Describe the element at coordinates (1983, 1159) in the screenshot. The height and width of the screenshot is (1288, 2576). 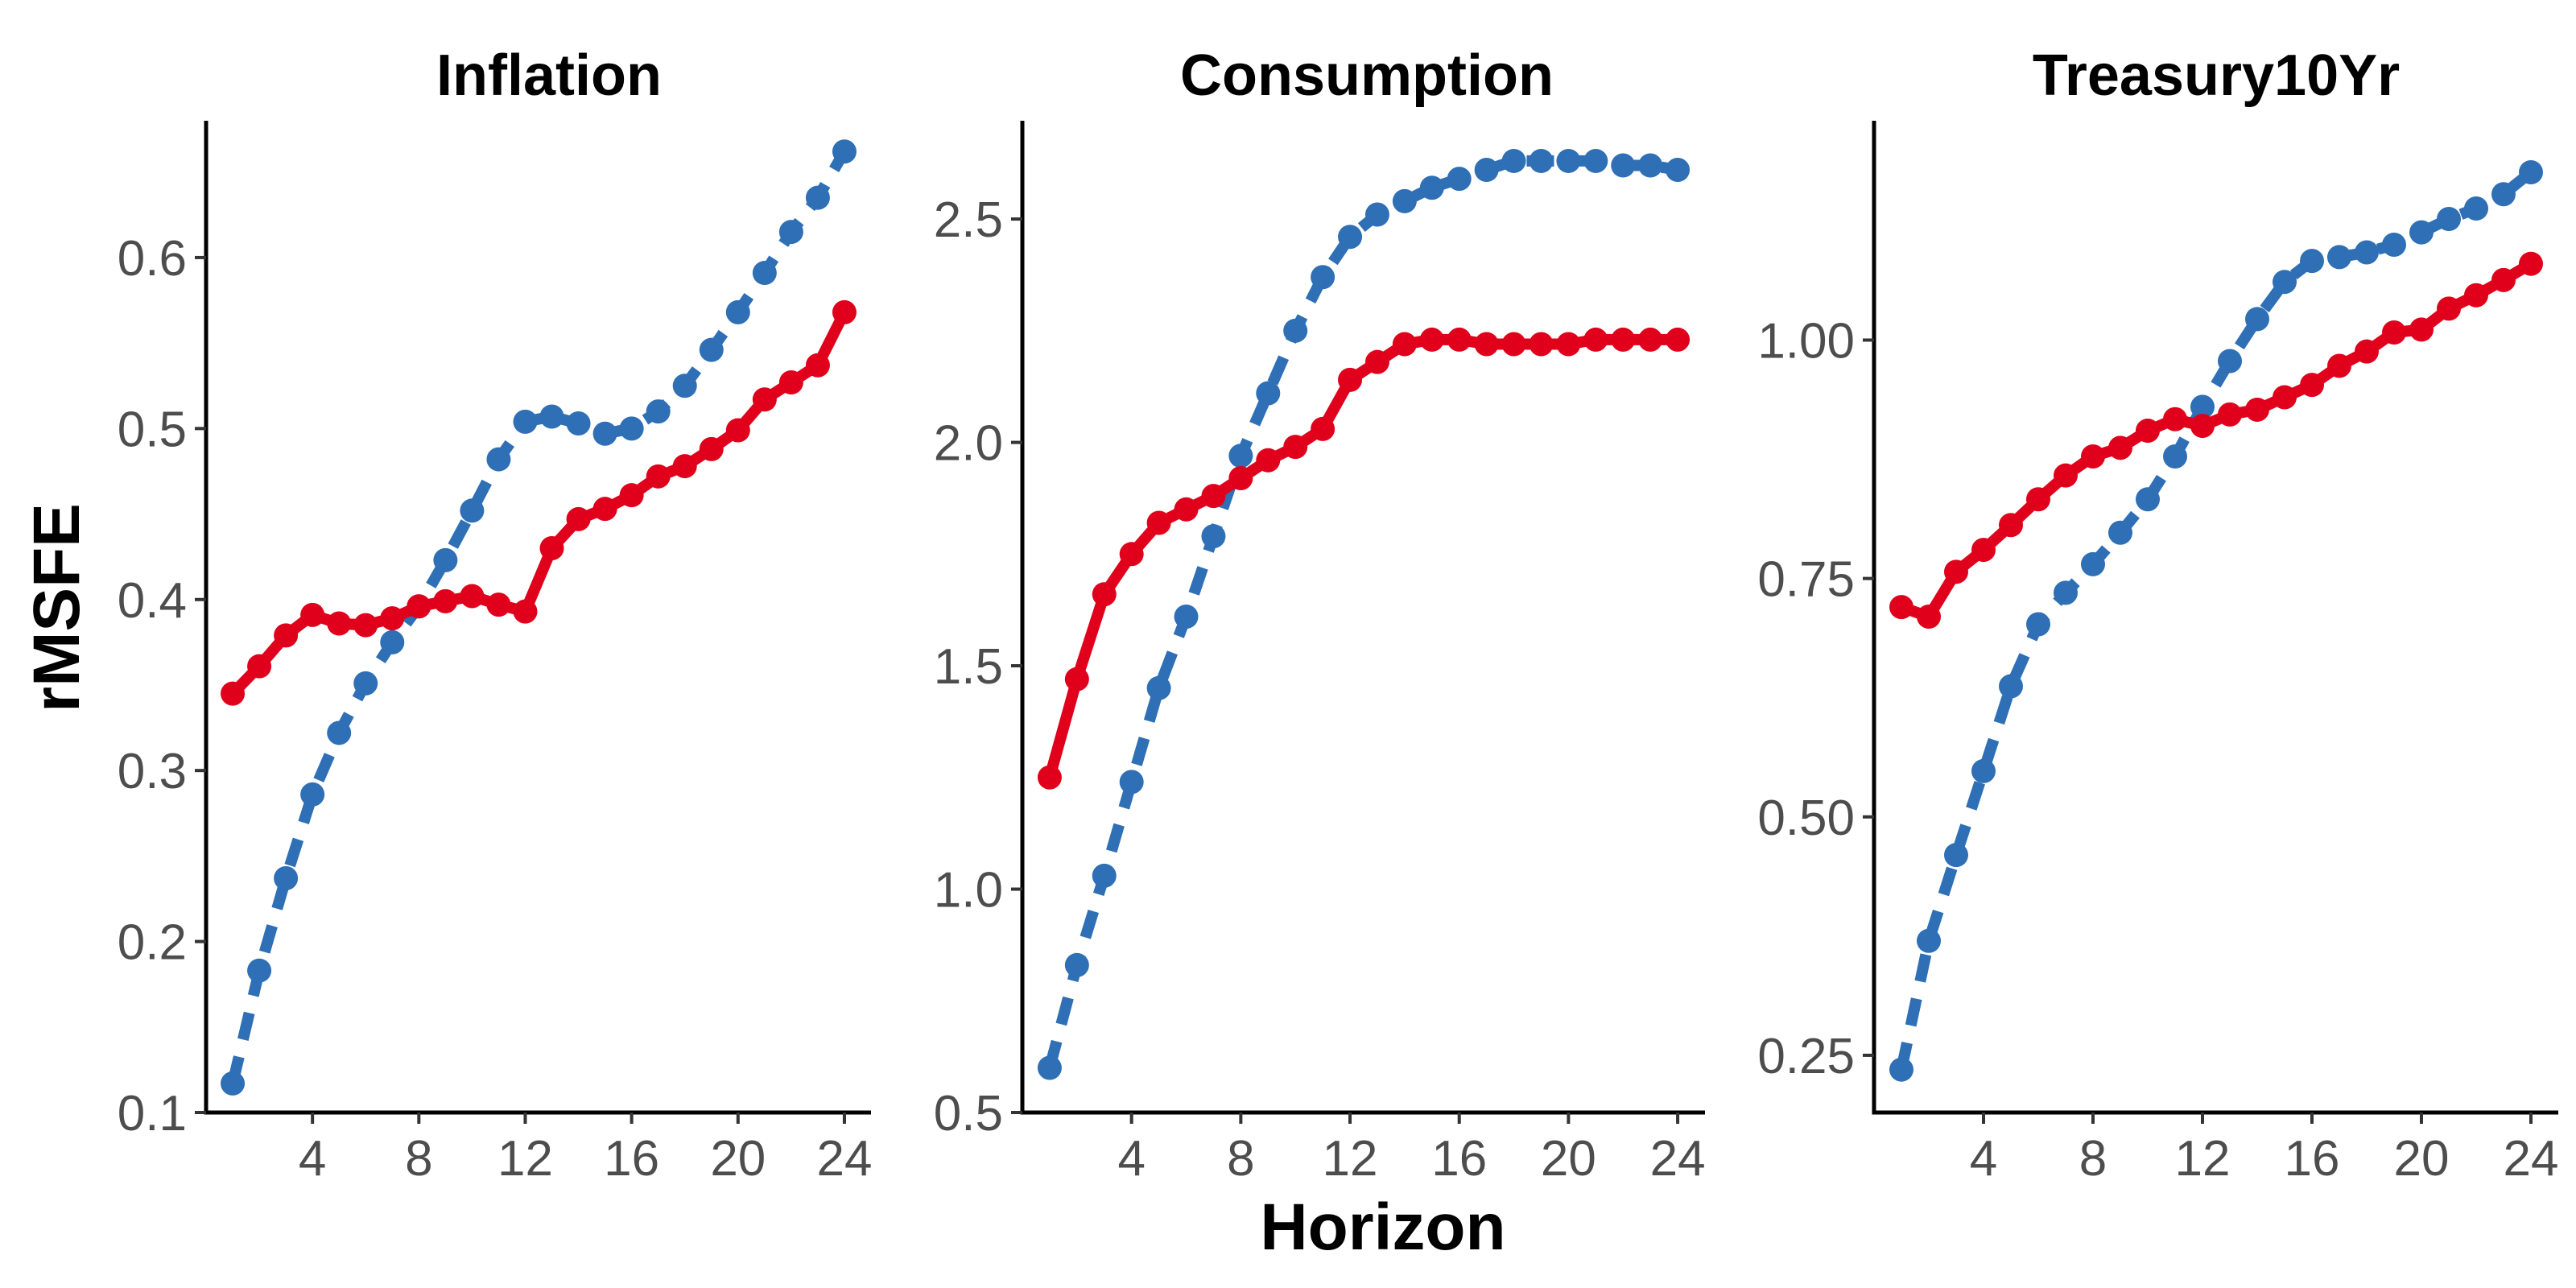
I see `x-tick-label: 4` at that location.